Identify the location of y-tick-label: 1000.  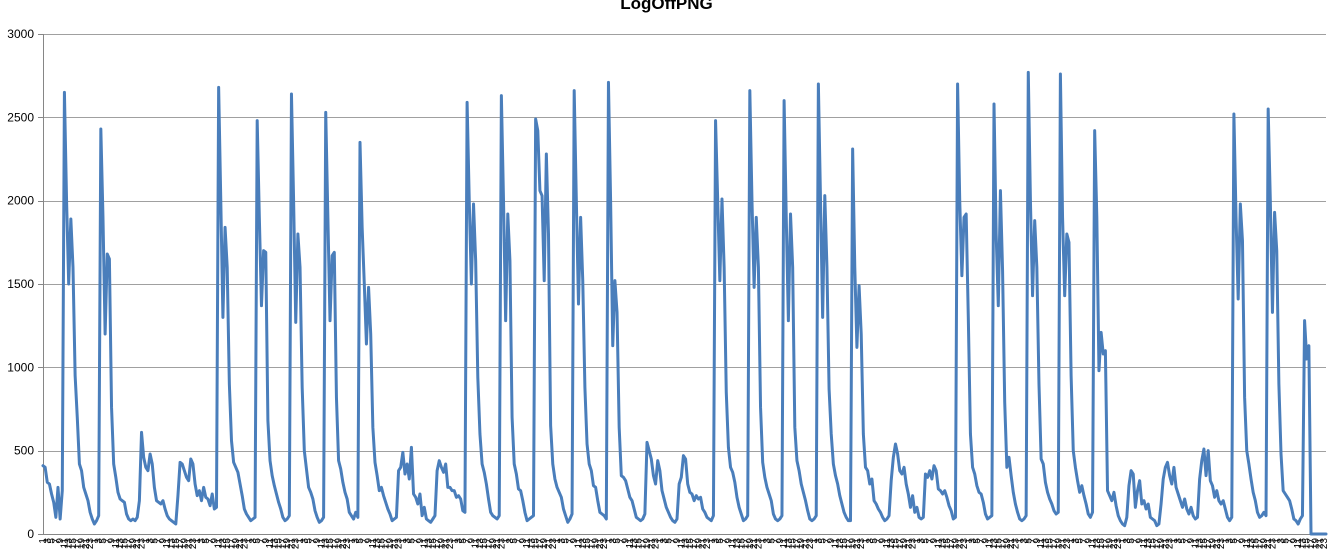
(20, 367).